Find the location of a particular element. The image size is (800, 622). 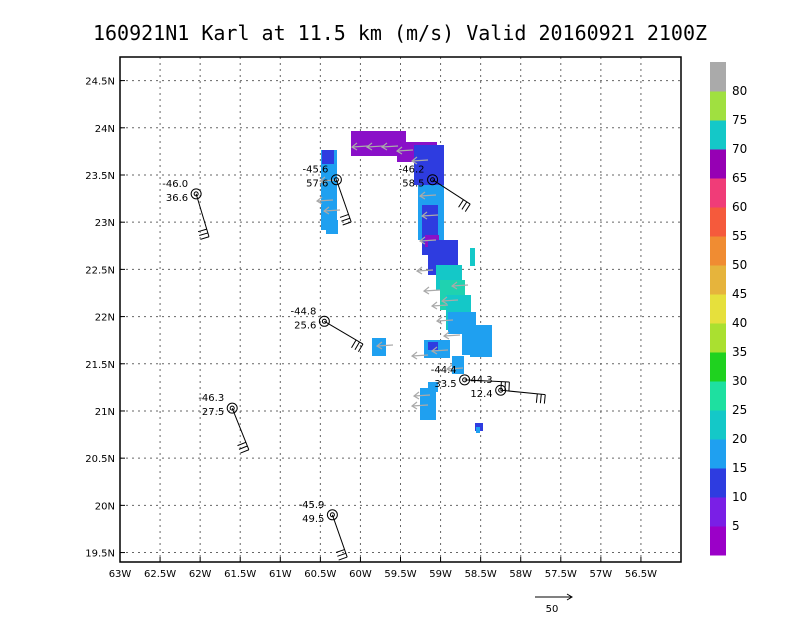

x-tick-label: 59W is located at coordinates (440, 574).